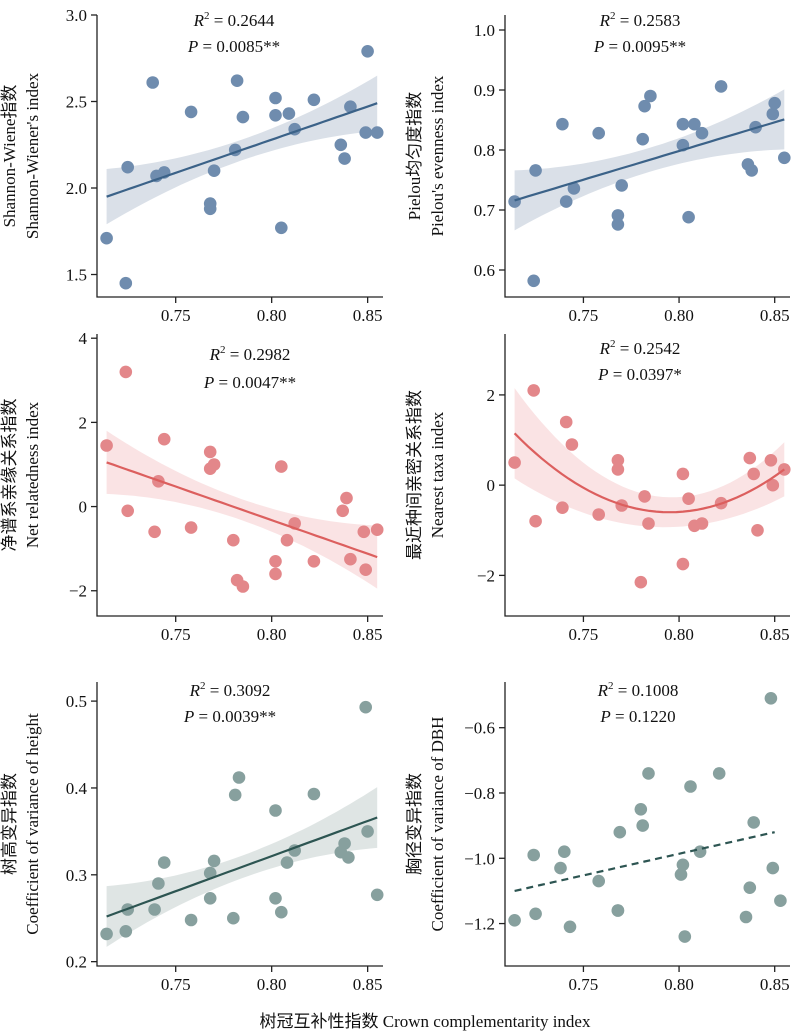 Image resolution: width=800 pixels, height=1034 pixels. What do you see at coordinates (437, 824) in the screenshot?
I see `y-axis-label-en: Coefficient of variance of DBH` at bounding box center [437, 824].